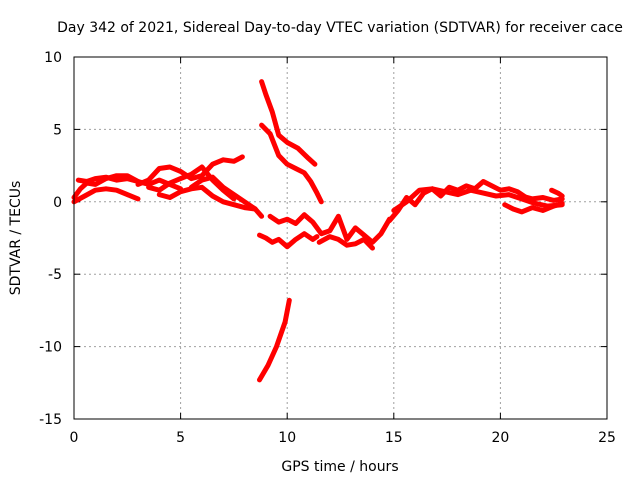  Describe the element at coordinates (339, 467) in the screenshot. I see `x-axis-label: GPS time / hours` at that location.